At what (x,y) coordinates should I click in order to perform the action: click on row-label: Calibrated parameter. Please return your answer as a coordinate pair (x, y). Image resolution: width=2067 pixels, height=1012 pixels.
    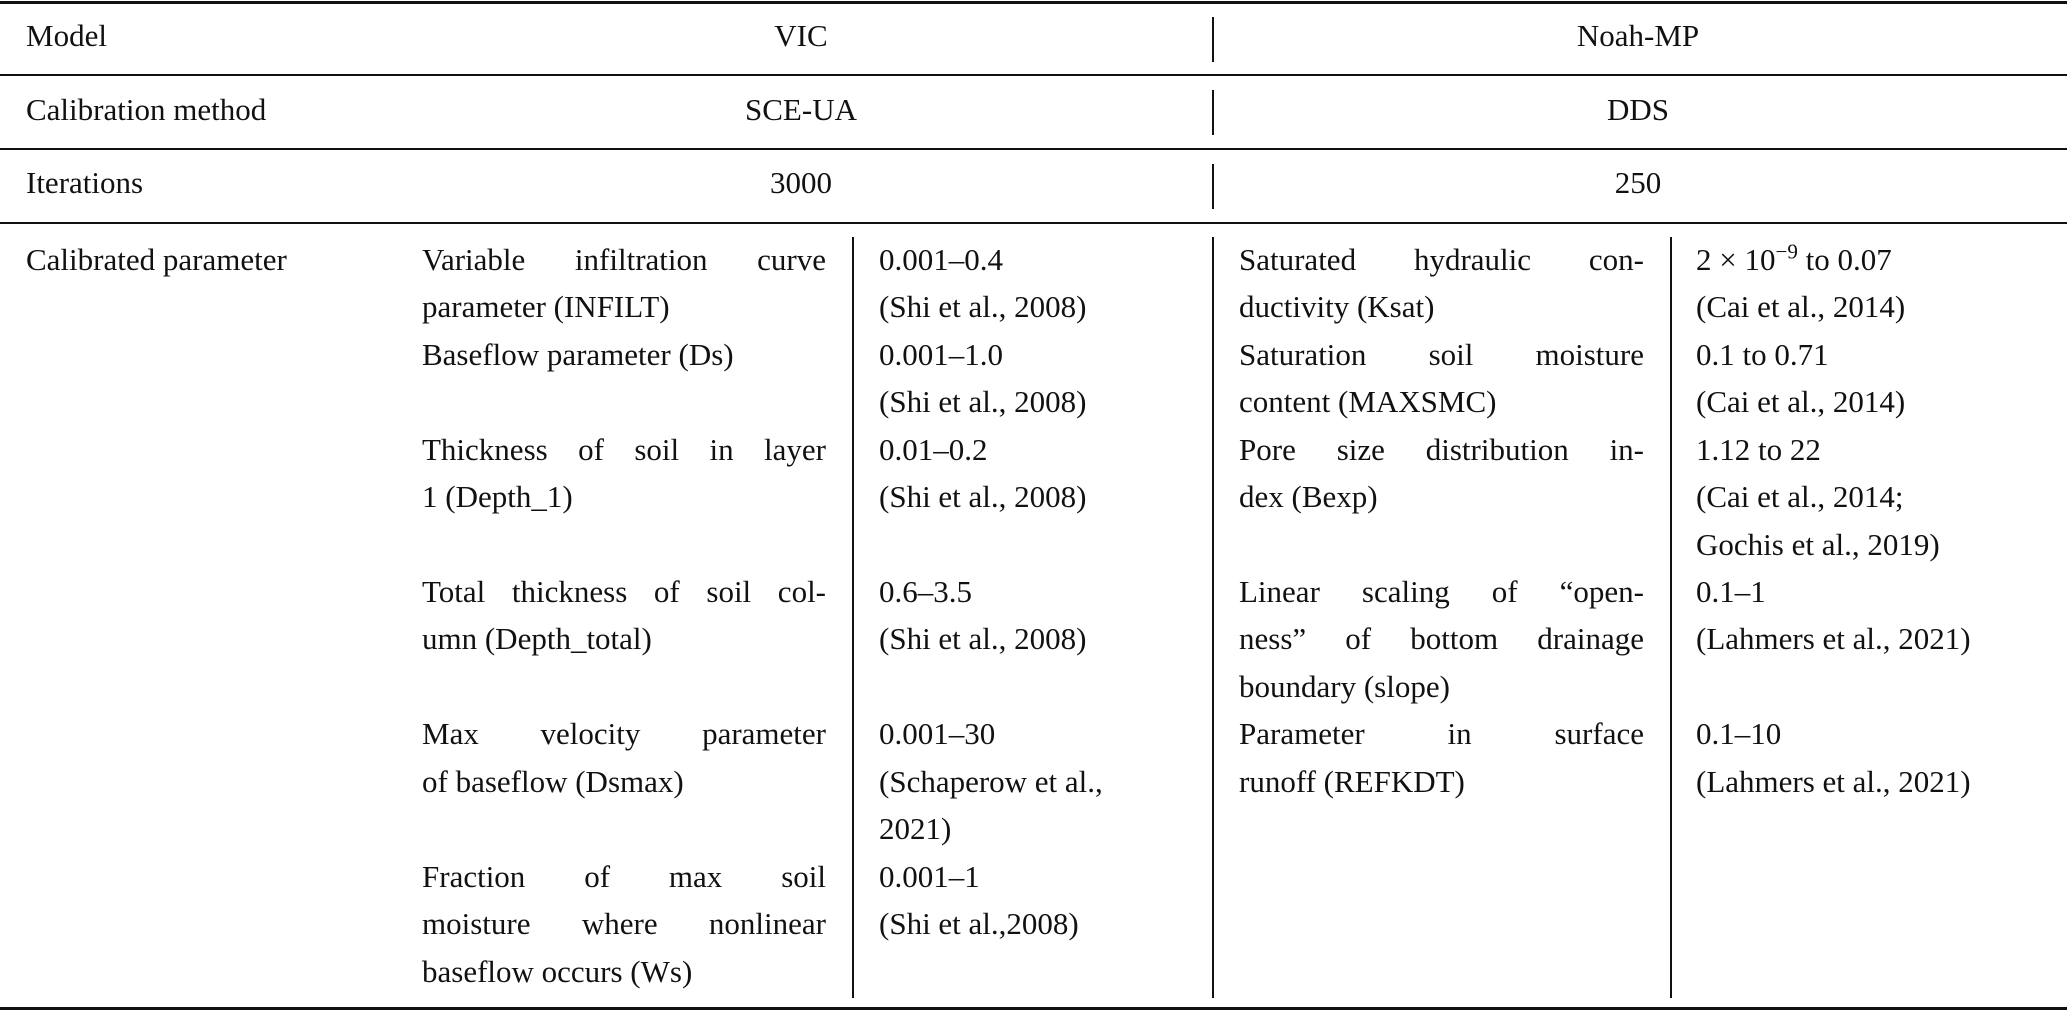
    Looking at the image, I should click on (156, 259).